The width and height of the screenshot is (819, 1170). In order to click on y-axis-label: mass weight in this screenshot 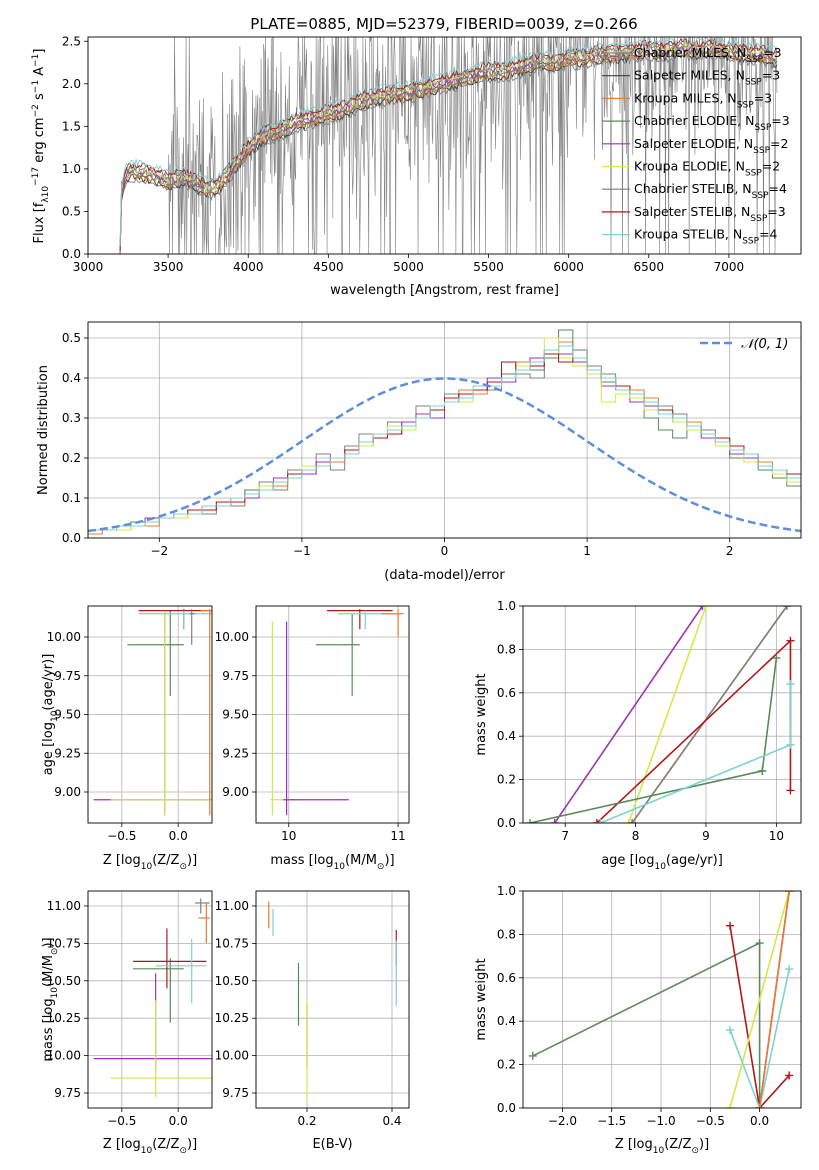, I will do `click(481, 999)`.